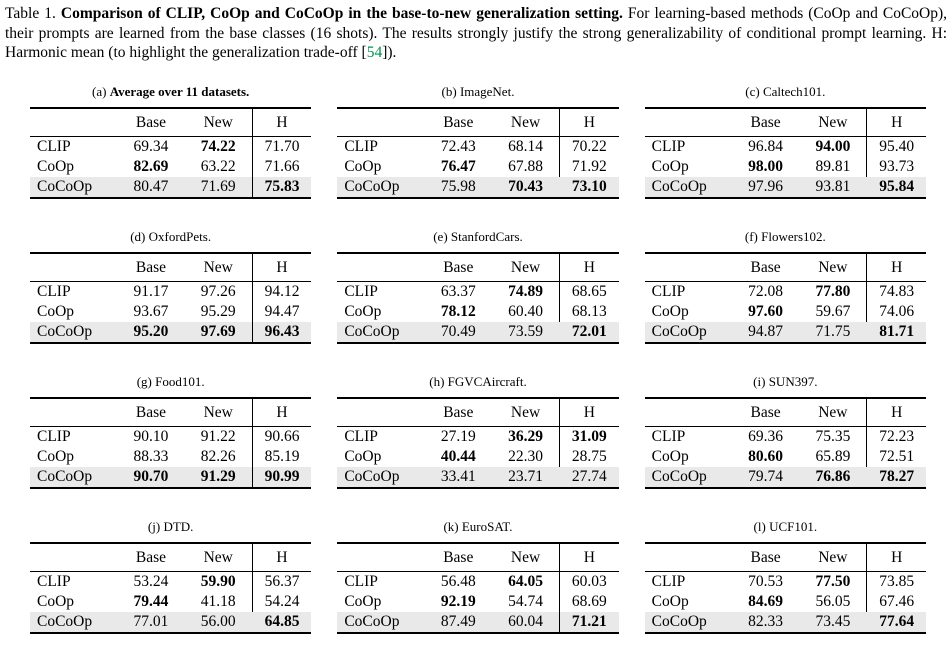 This screenshot has width=952, height=657. What do you see at coordinates (766, 436) in the screenshot?
I see `cell-base: 69.36` at bounding box center [766, 436].